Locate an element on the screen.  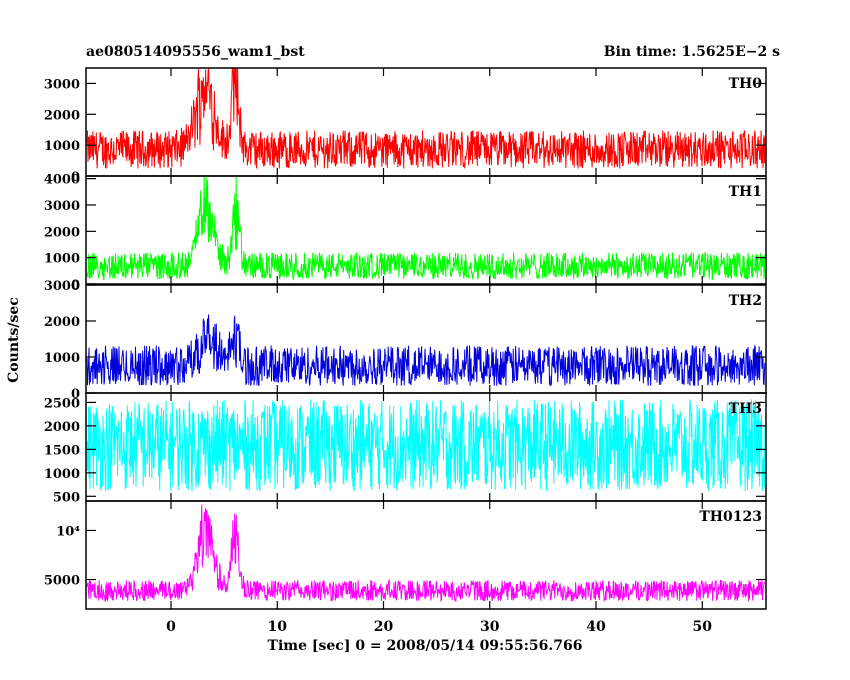
panel-th0123: 5000 10⁴ TH0123 is located at coordinates (405, 555).